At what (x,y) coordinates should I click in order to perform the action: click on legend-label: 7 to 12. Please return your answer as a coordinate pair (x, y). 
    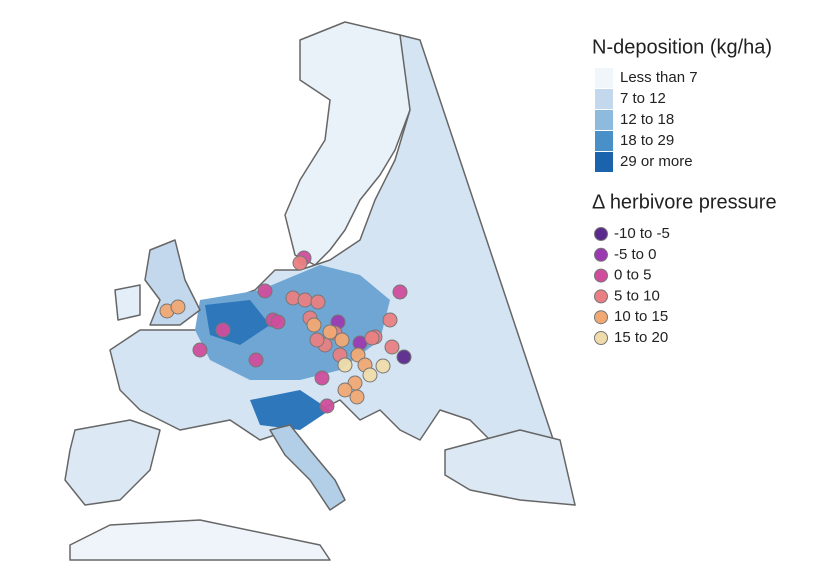
    Looking at the image, I should click on (643, 98).